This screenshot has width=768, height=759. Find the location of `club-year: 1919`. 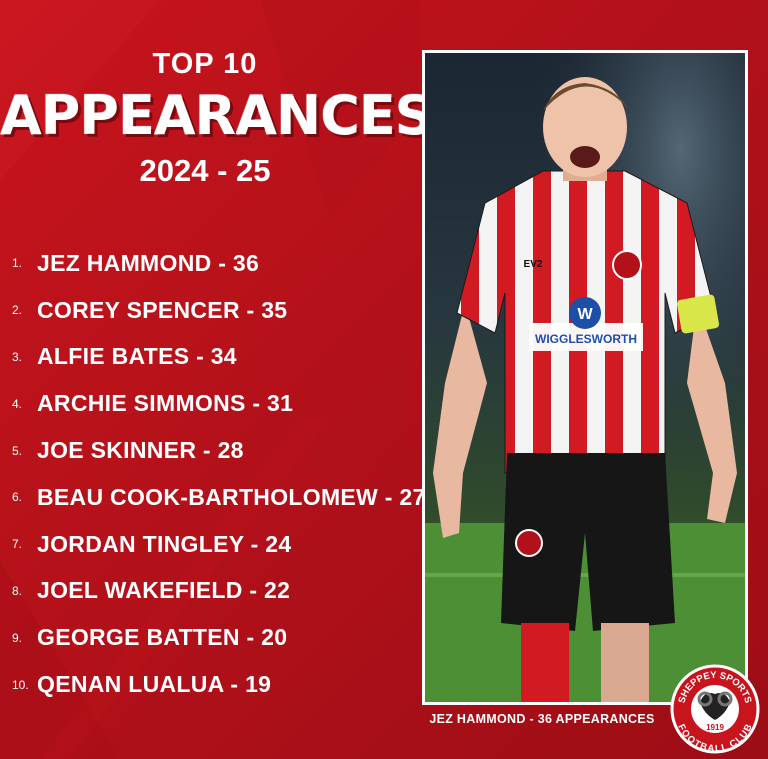

club-year: 1919 is located at coordinates (715, 727).